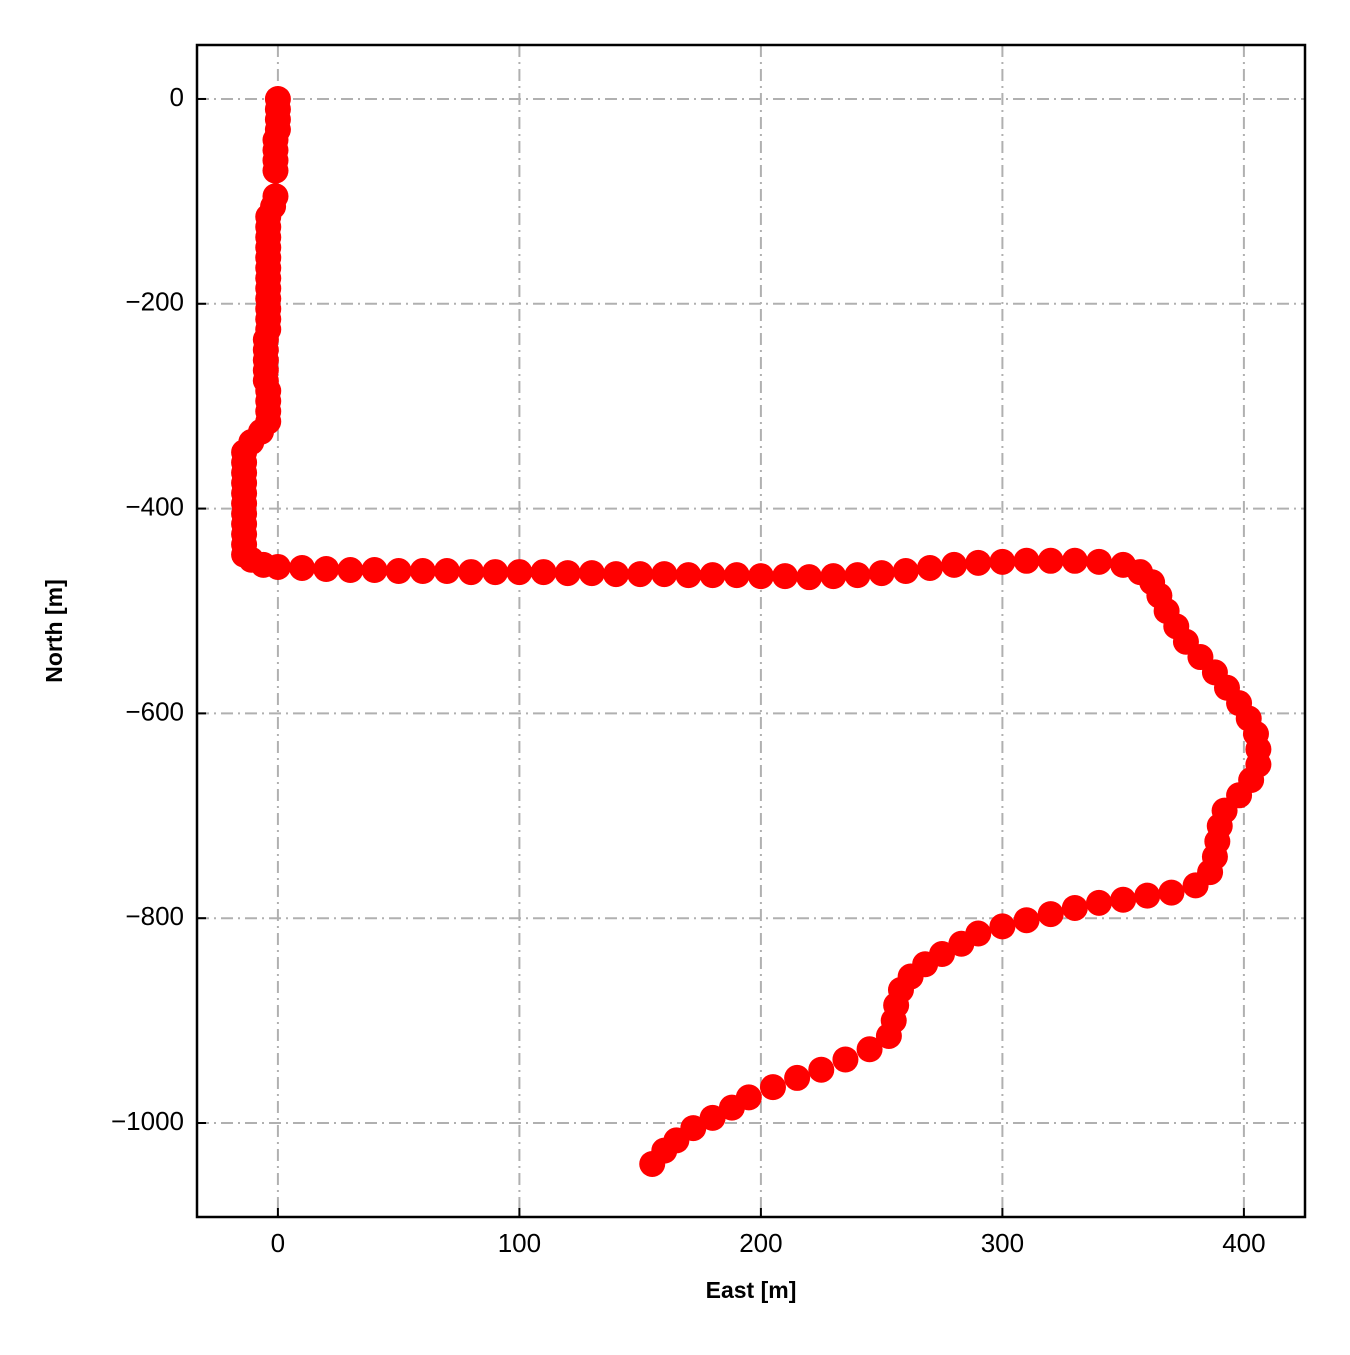 The width and height of the screenshot is (1350, 1355). What do you see at coordinates (1002, 1243) in the screenshot?
I see `x-tick-label: 300` at bounding box center [1002, 1243].